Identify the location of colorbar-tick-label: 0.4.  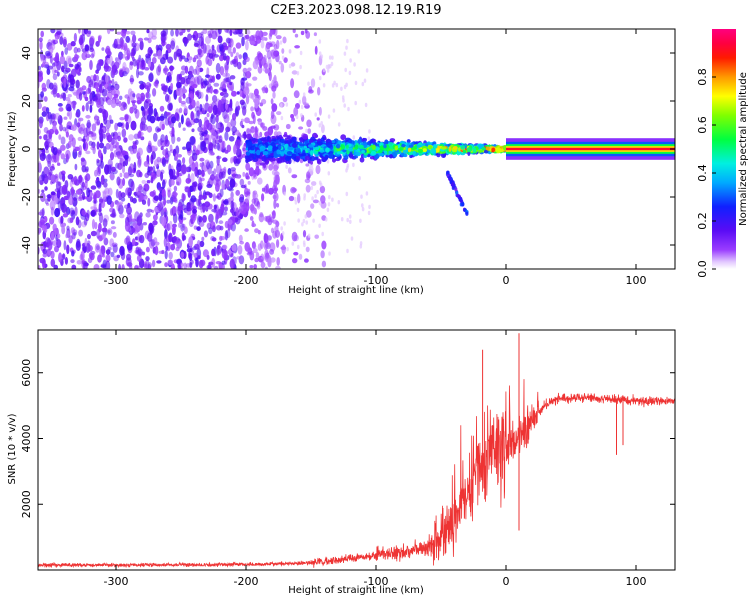
(702, 173).